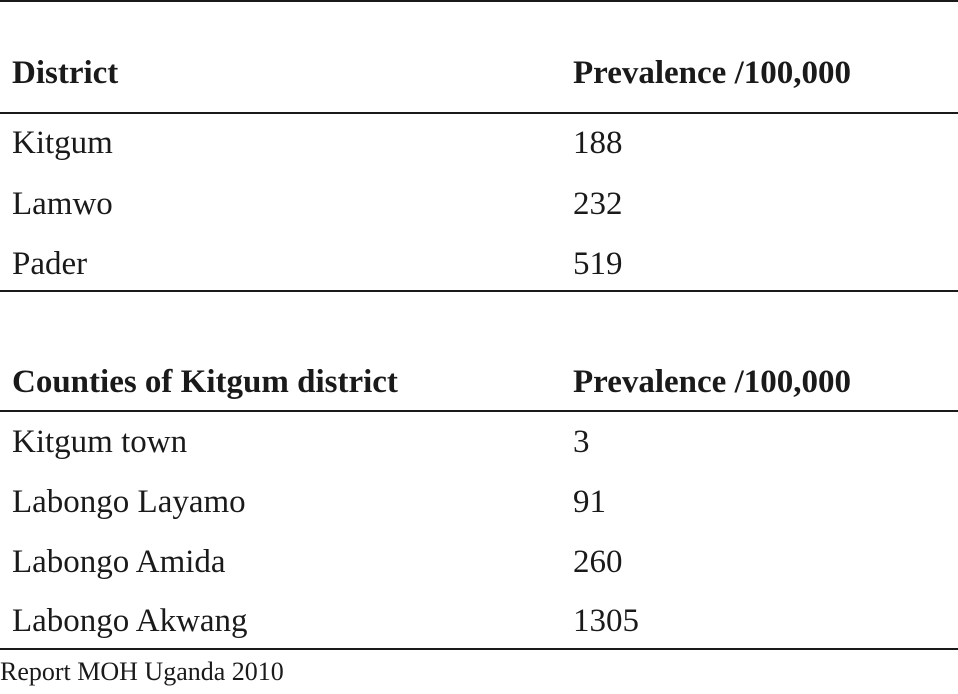  What do you see at coordinates (129, 502) in the screenshot?
I see `county-name: Labongo Layamo` at bounding box center [129, 502].